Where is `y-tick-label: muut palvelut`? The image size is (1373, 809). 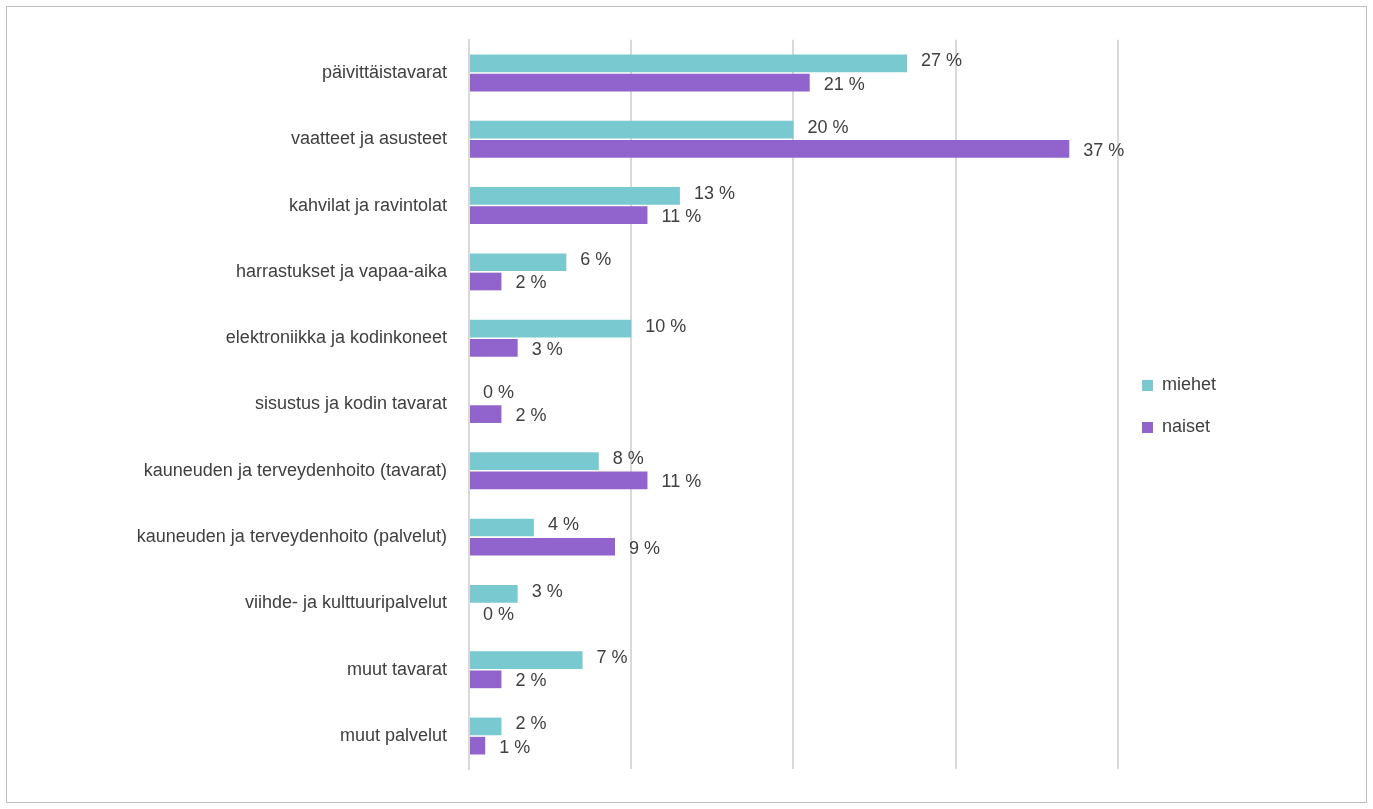
y-tick-label: muut palvelut is located at coordinates (393, 735).